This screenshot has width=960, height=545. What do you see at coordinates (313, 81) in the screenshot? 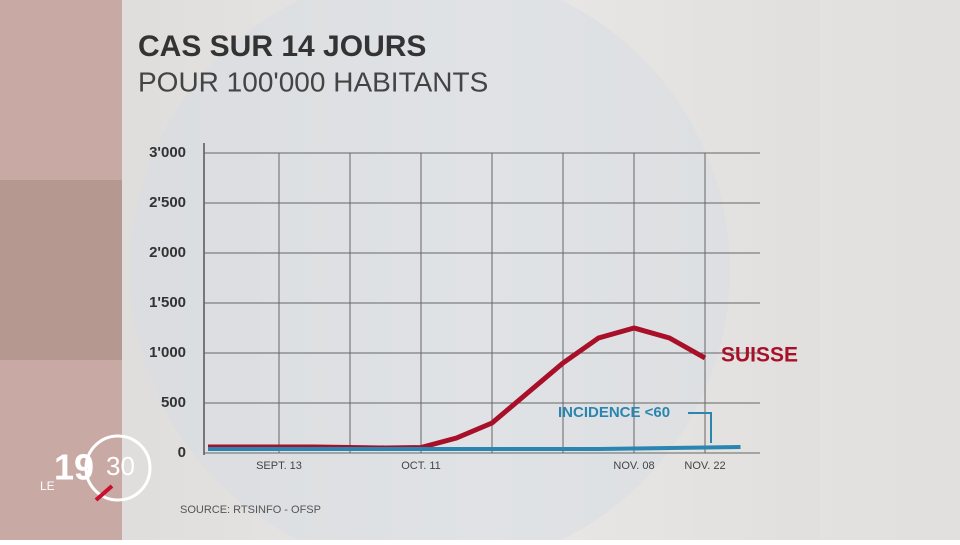
I see `chart-subtitle: POUR 100'000 HABITANTS` at bounding box center [313, 81].